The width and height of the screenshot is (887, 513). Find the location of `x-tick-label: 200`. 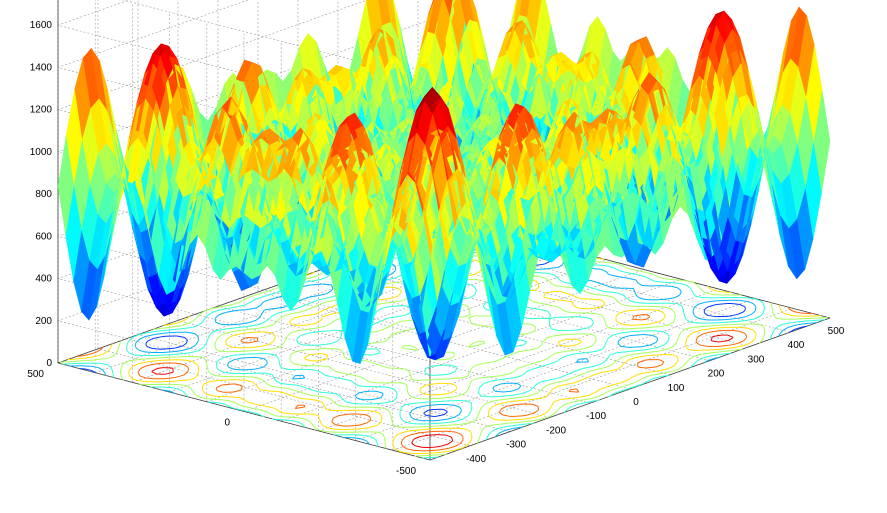

x-tick-label: 200 is located at coordinates (716, 374).